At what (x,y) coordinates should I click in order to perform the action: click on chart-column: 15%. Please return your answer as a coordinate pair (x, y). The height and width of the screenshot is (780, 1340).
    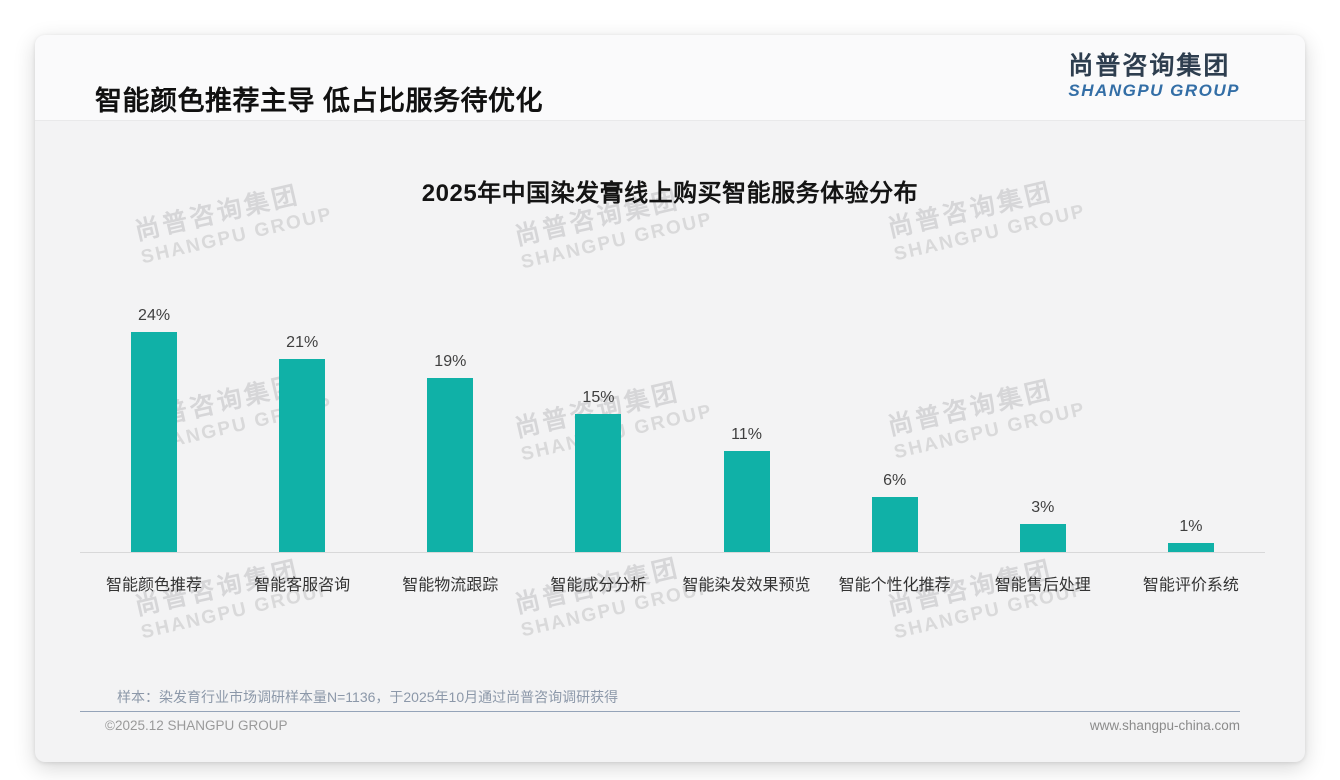
    Looking at the image, I should click on (598, 427).